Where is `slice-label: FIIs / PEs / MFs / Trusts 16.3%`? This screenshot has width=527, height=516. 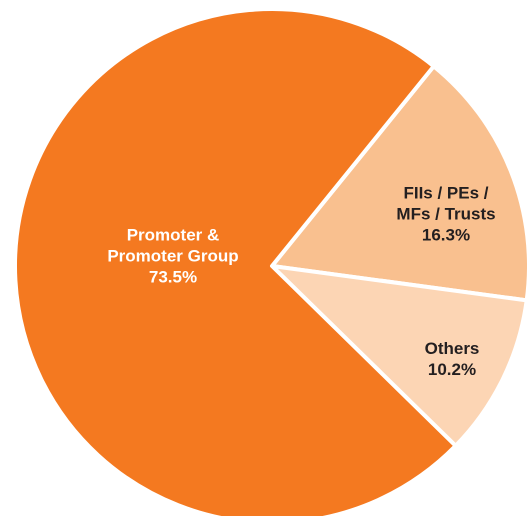
slice-label: FIIs / PEs / MFs / Trusts 16.3% is located at coordinates (446, 214).